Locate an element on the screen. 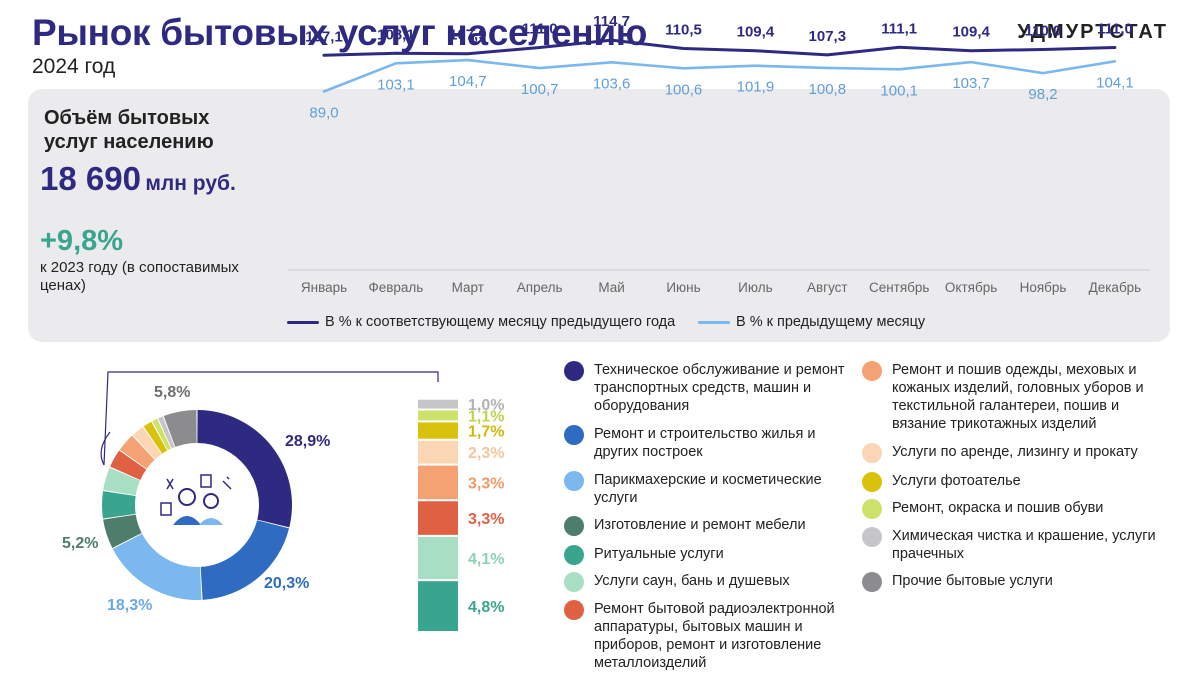 The image size is (1200, 678). x-tick-label: Апрель is located at coordinates (540, 287).